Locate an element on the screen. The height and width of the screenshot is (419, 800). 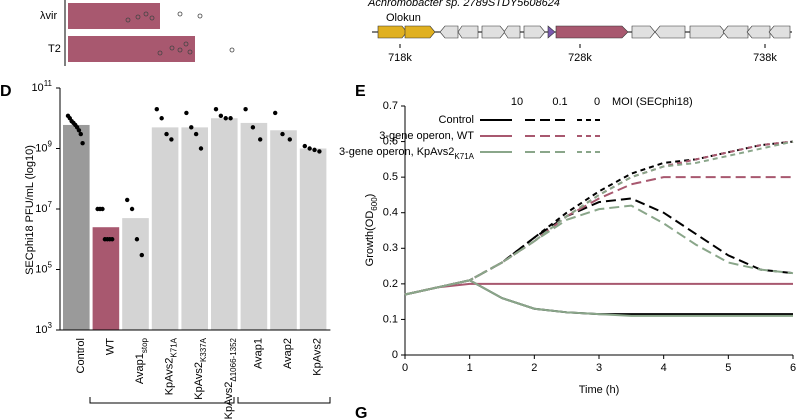
system-name: Olokun is located at coordinates (403, 18).